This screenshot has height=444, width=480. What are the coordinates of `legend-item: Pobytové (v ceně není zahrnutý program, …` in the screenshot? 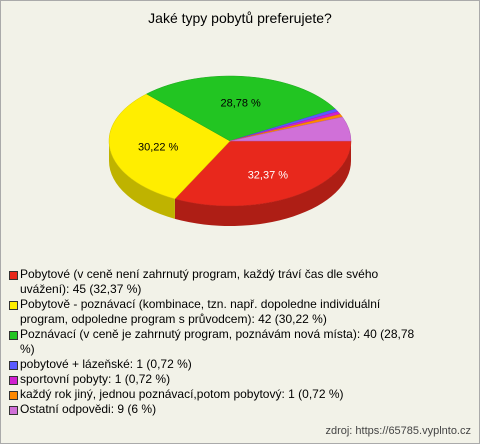 It's located at (219, 282).